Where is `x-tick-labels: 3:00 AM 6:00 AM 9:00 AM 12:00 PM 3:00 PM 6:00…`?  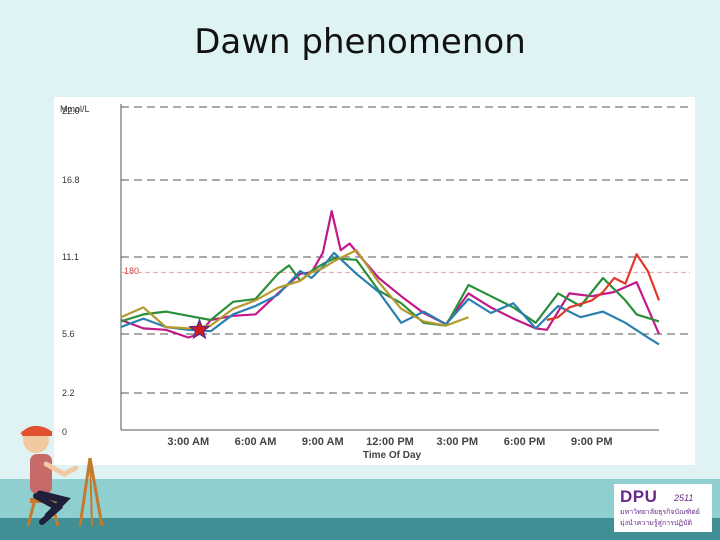
x-tick-labels: 3:00 AM 6:00 AM 9:00 AM 12:00 PM 3:00 PM 6:00… is located at coordinates (389, 442).